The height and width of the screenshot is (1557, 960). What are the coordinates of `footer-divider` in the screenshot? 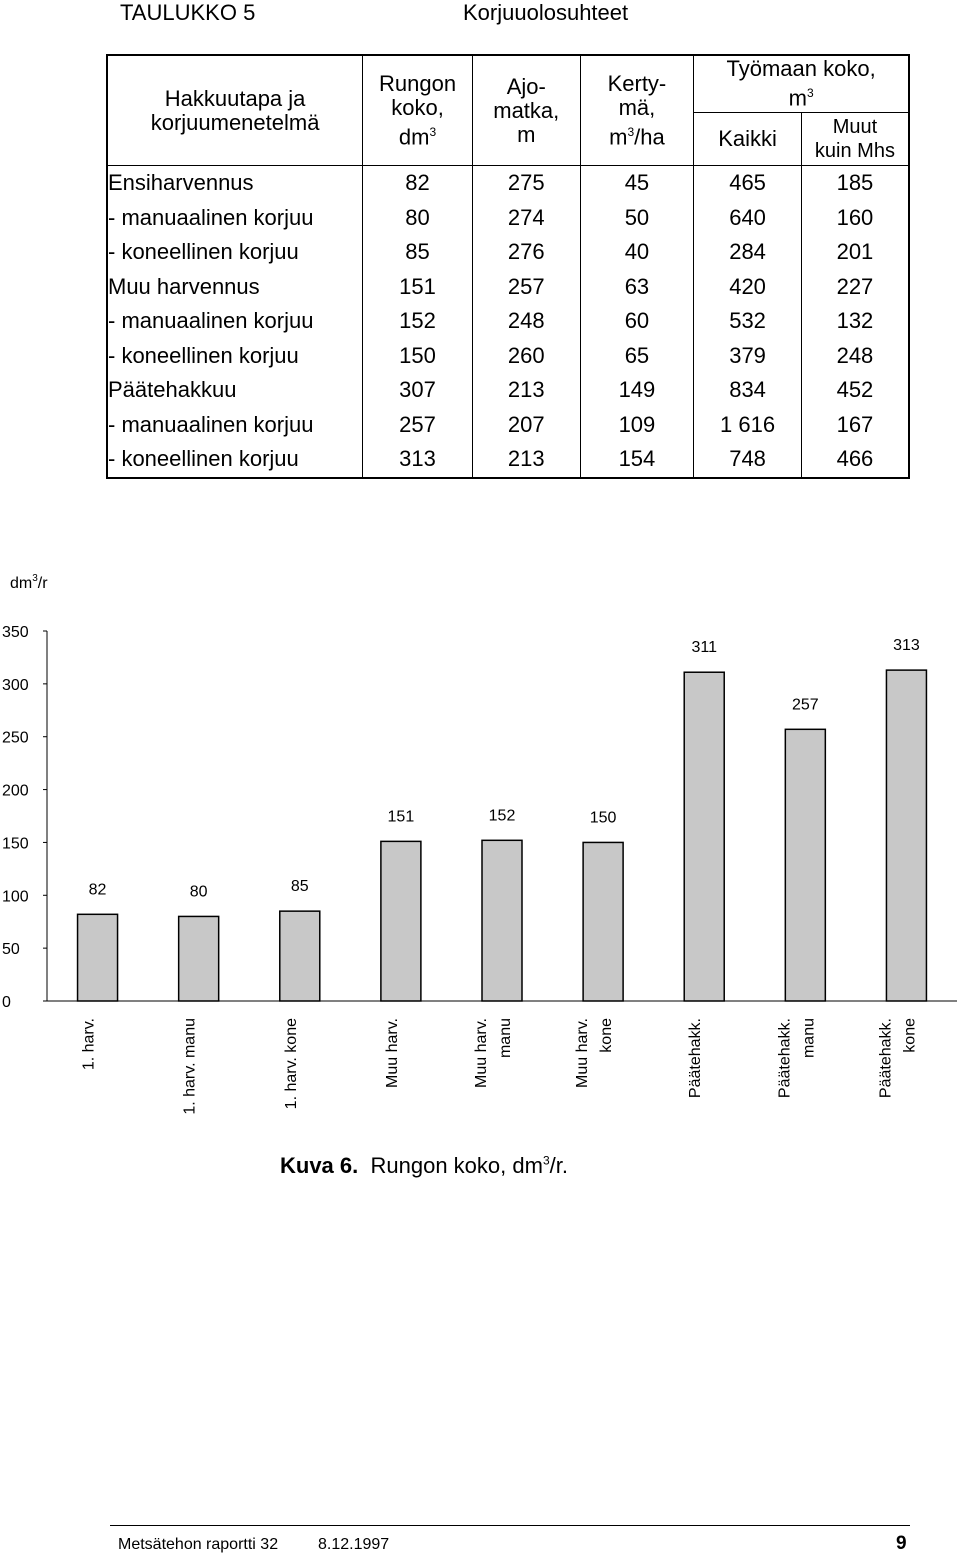 It's located at (510, 1525).